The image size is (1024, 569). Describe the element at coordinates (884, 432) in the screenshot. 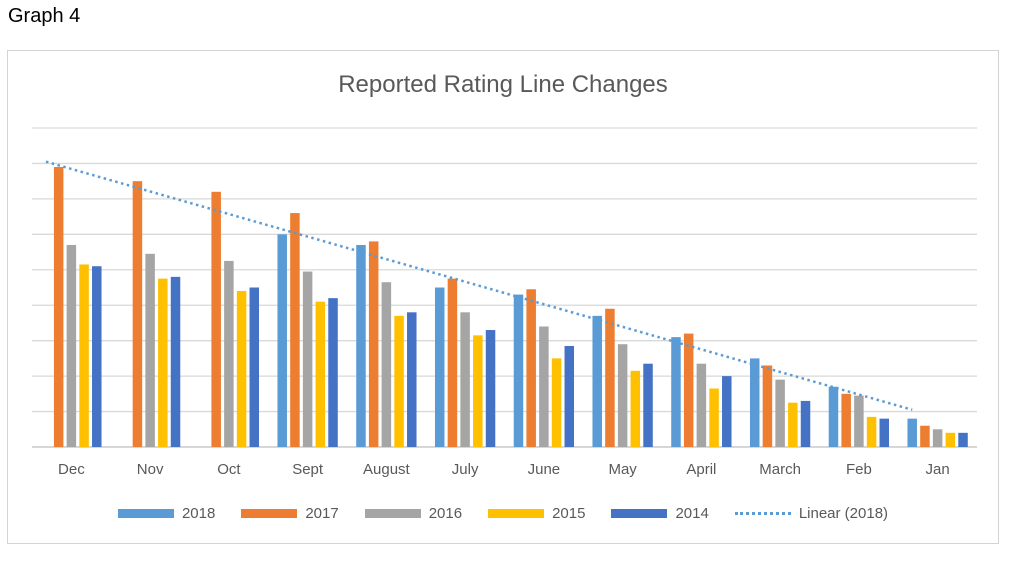

I see `bar-2014-Feb` at that location.